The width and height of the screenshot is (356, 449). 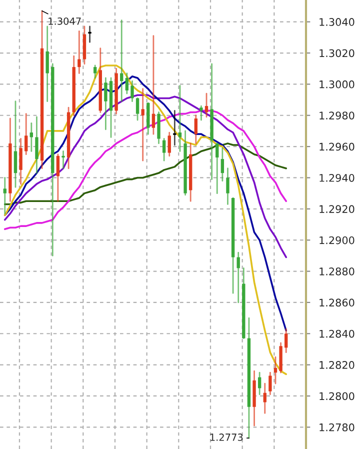 What do you see at coordinates (64, 21) in the screenshot?
I see `annotation: 1.3047` at bounding box center [64, 21].